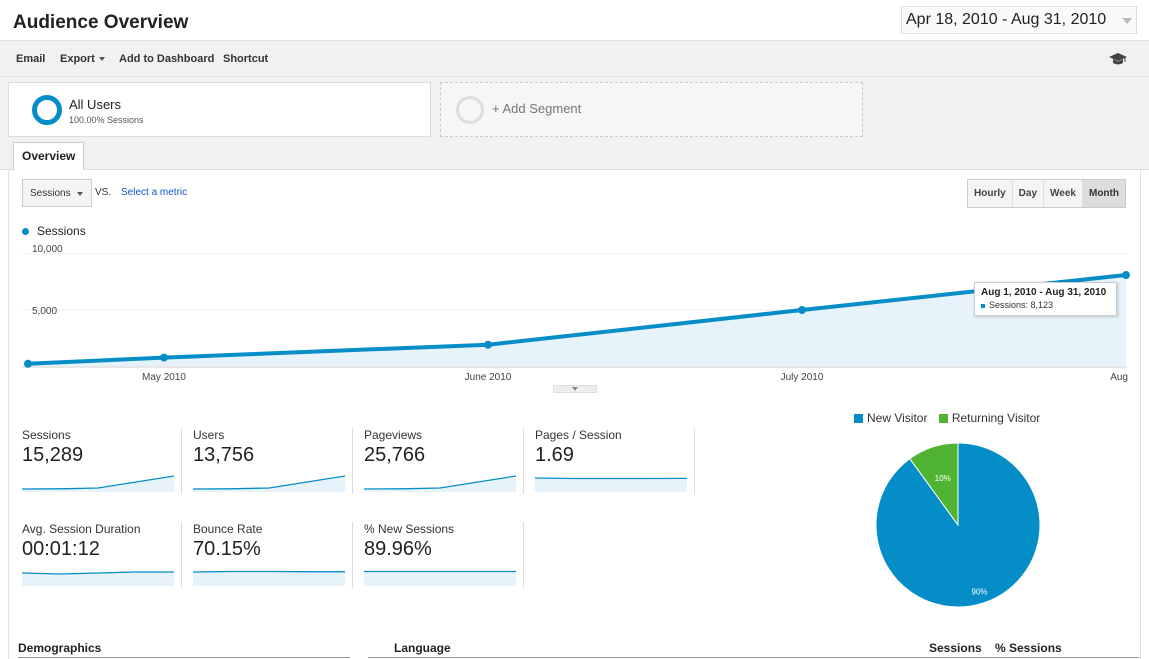  Describe the element at coordinates (102, 555) in the screenshot. I see `scorecard-avg-session-duration: Avg. Session Duration 00:01:12` at that location.